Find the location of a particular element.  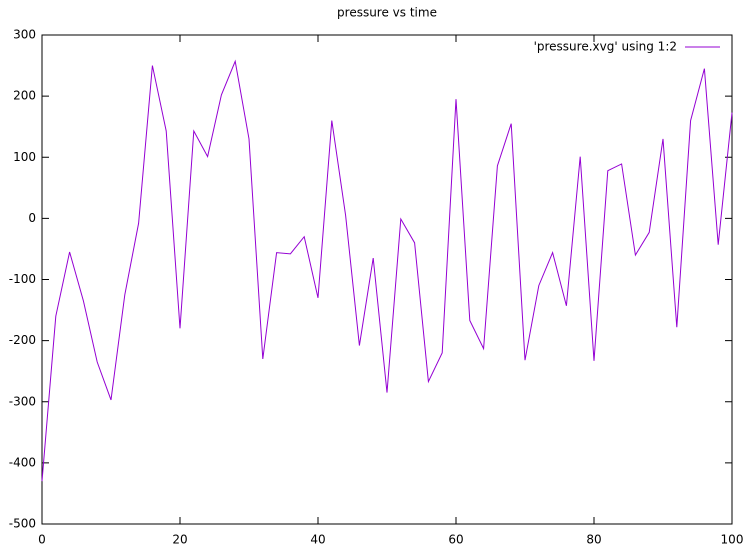

y-tick-label: -300 is located at coordinates (22, 401).